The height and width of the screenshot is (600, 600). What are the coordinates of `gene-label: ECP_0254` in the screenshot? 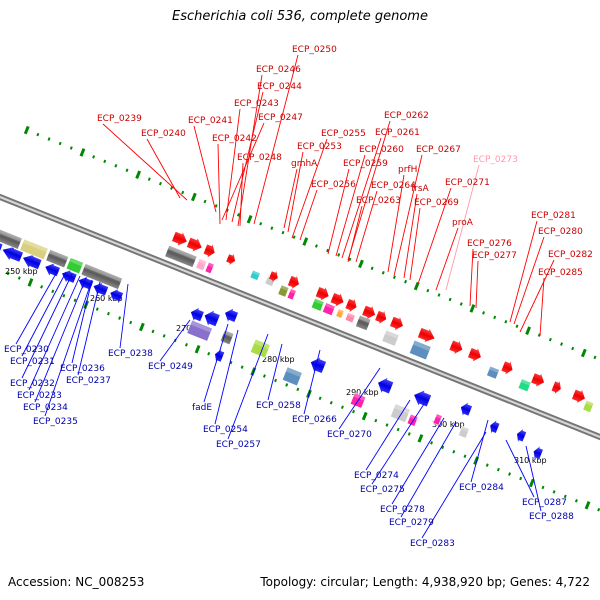 It's located at (225, 430).